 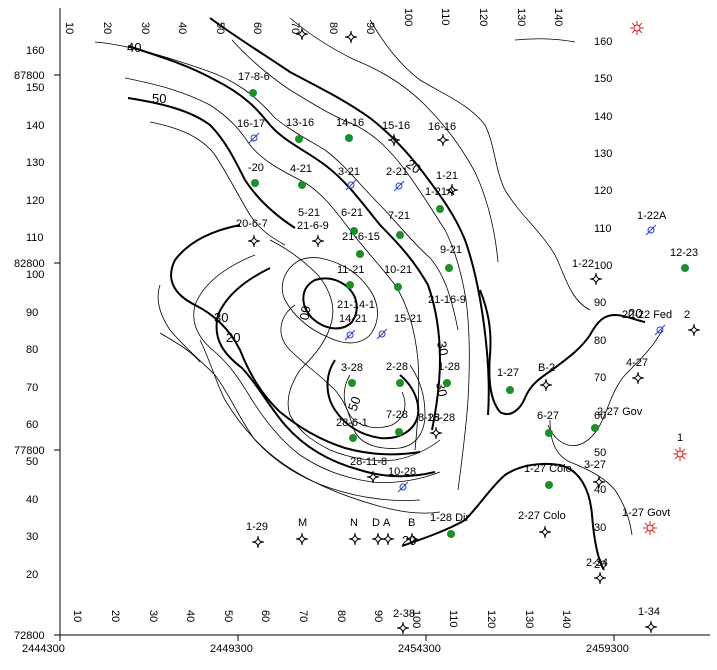 I want to click on well-injector: 20-22 Fed, so click(x=647, y=322).